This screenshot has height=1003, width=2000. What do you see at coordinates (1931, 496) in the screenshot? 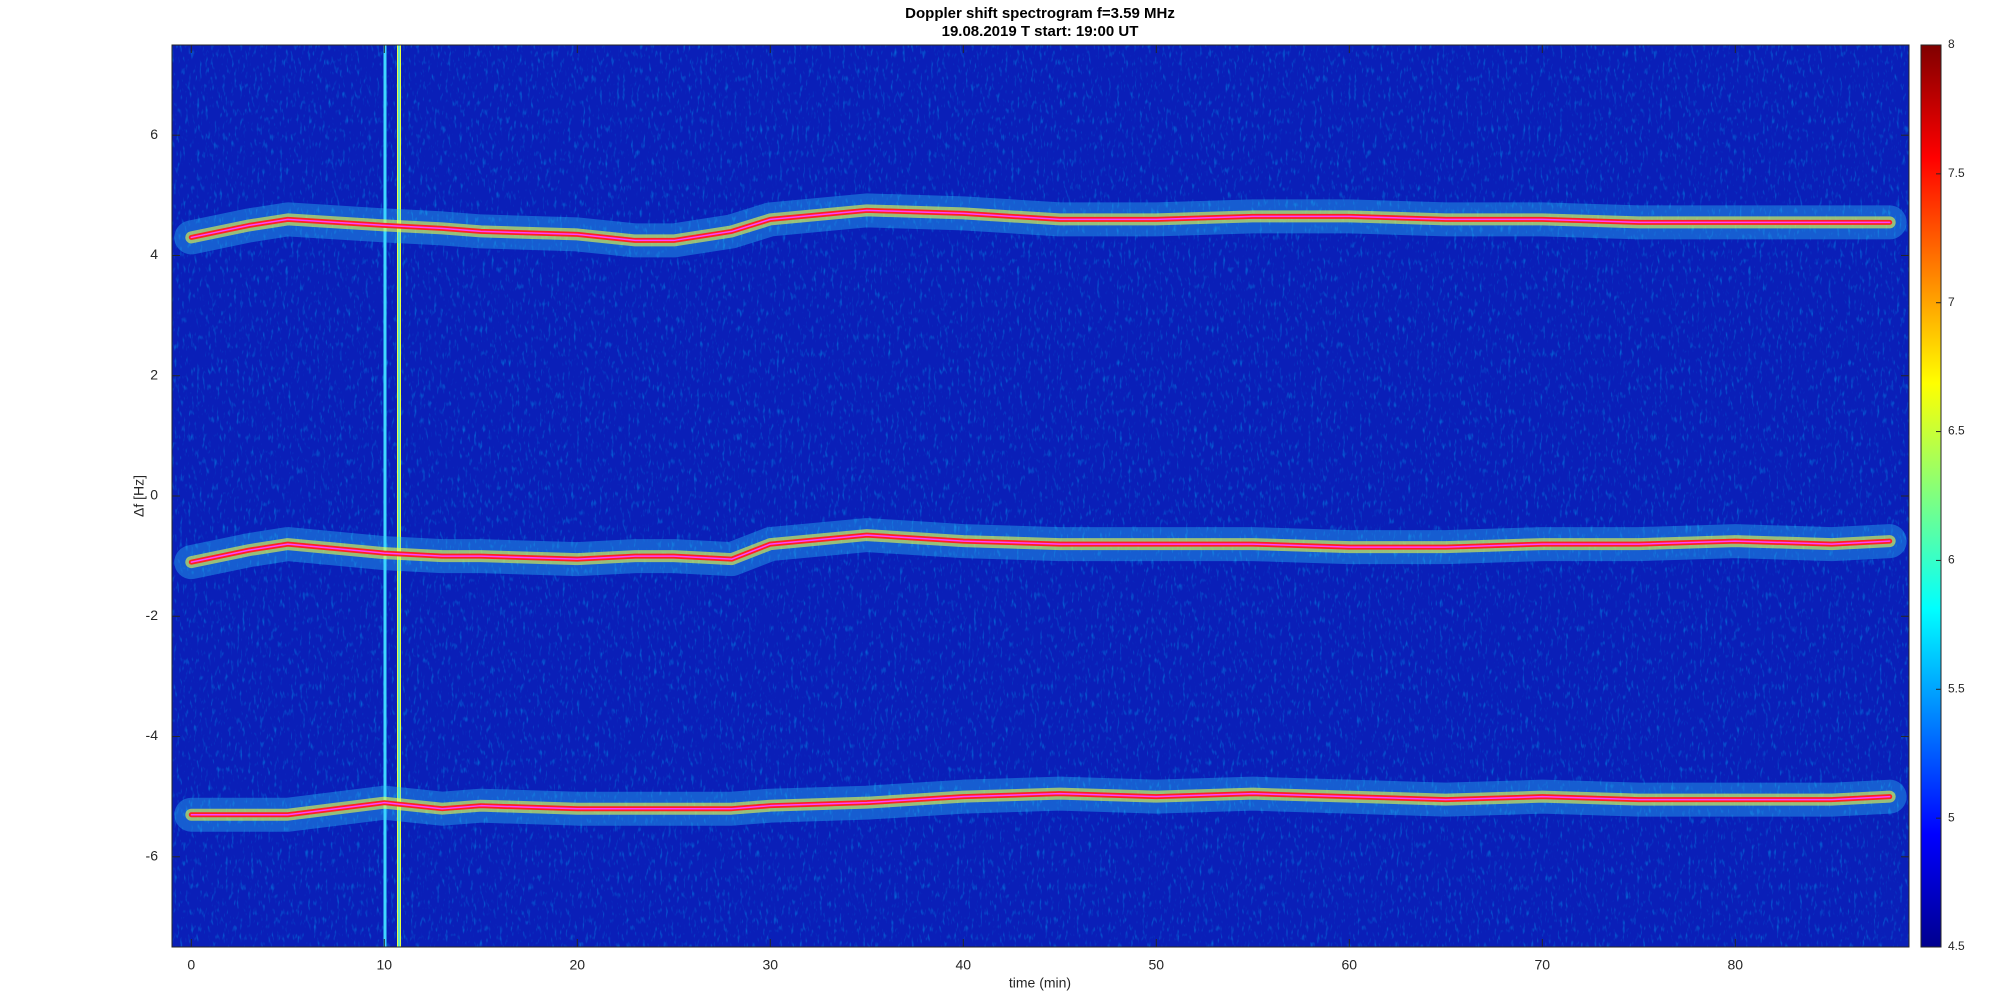
I see `colorbar` at bounding box center [1931, 496].